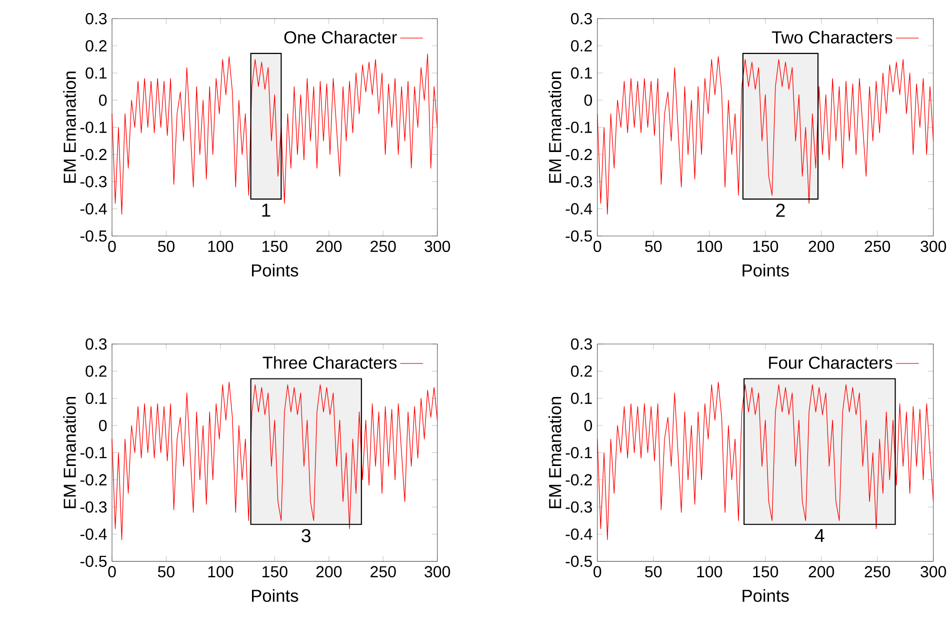 The image size is (952, 631). Describe the element at coordinates (830, 363) in the screenshot. I see `legend-label: Four Characters` at that location.